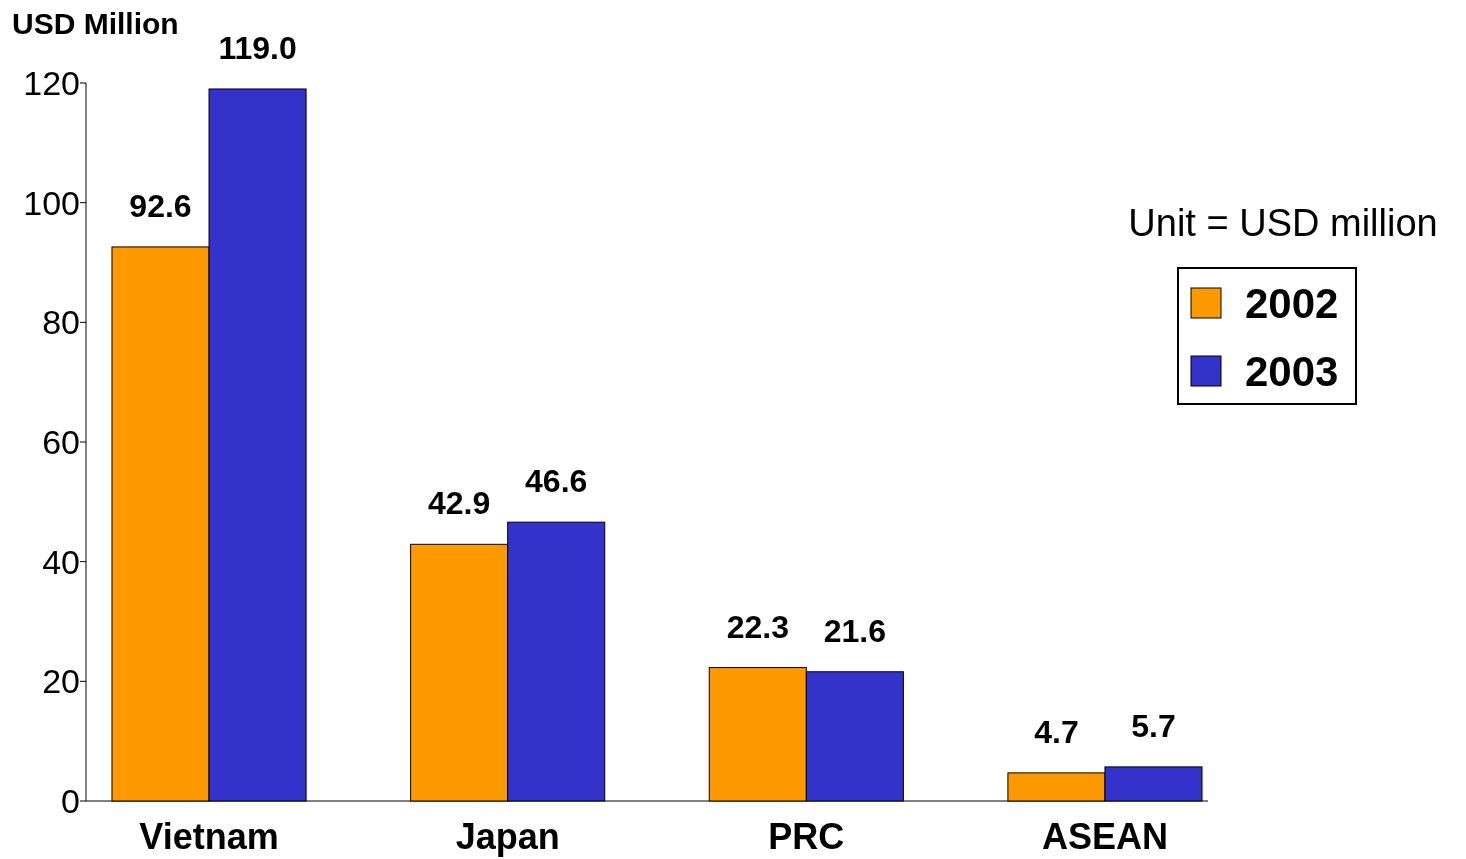 Image resolution: width=1466 pixels, height=859 pixels. What do you see at coordinates (1104, 836) in the screenshot?
I see `x-tick-label: ASEAN` at bounding box center [1104, 836].